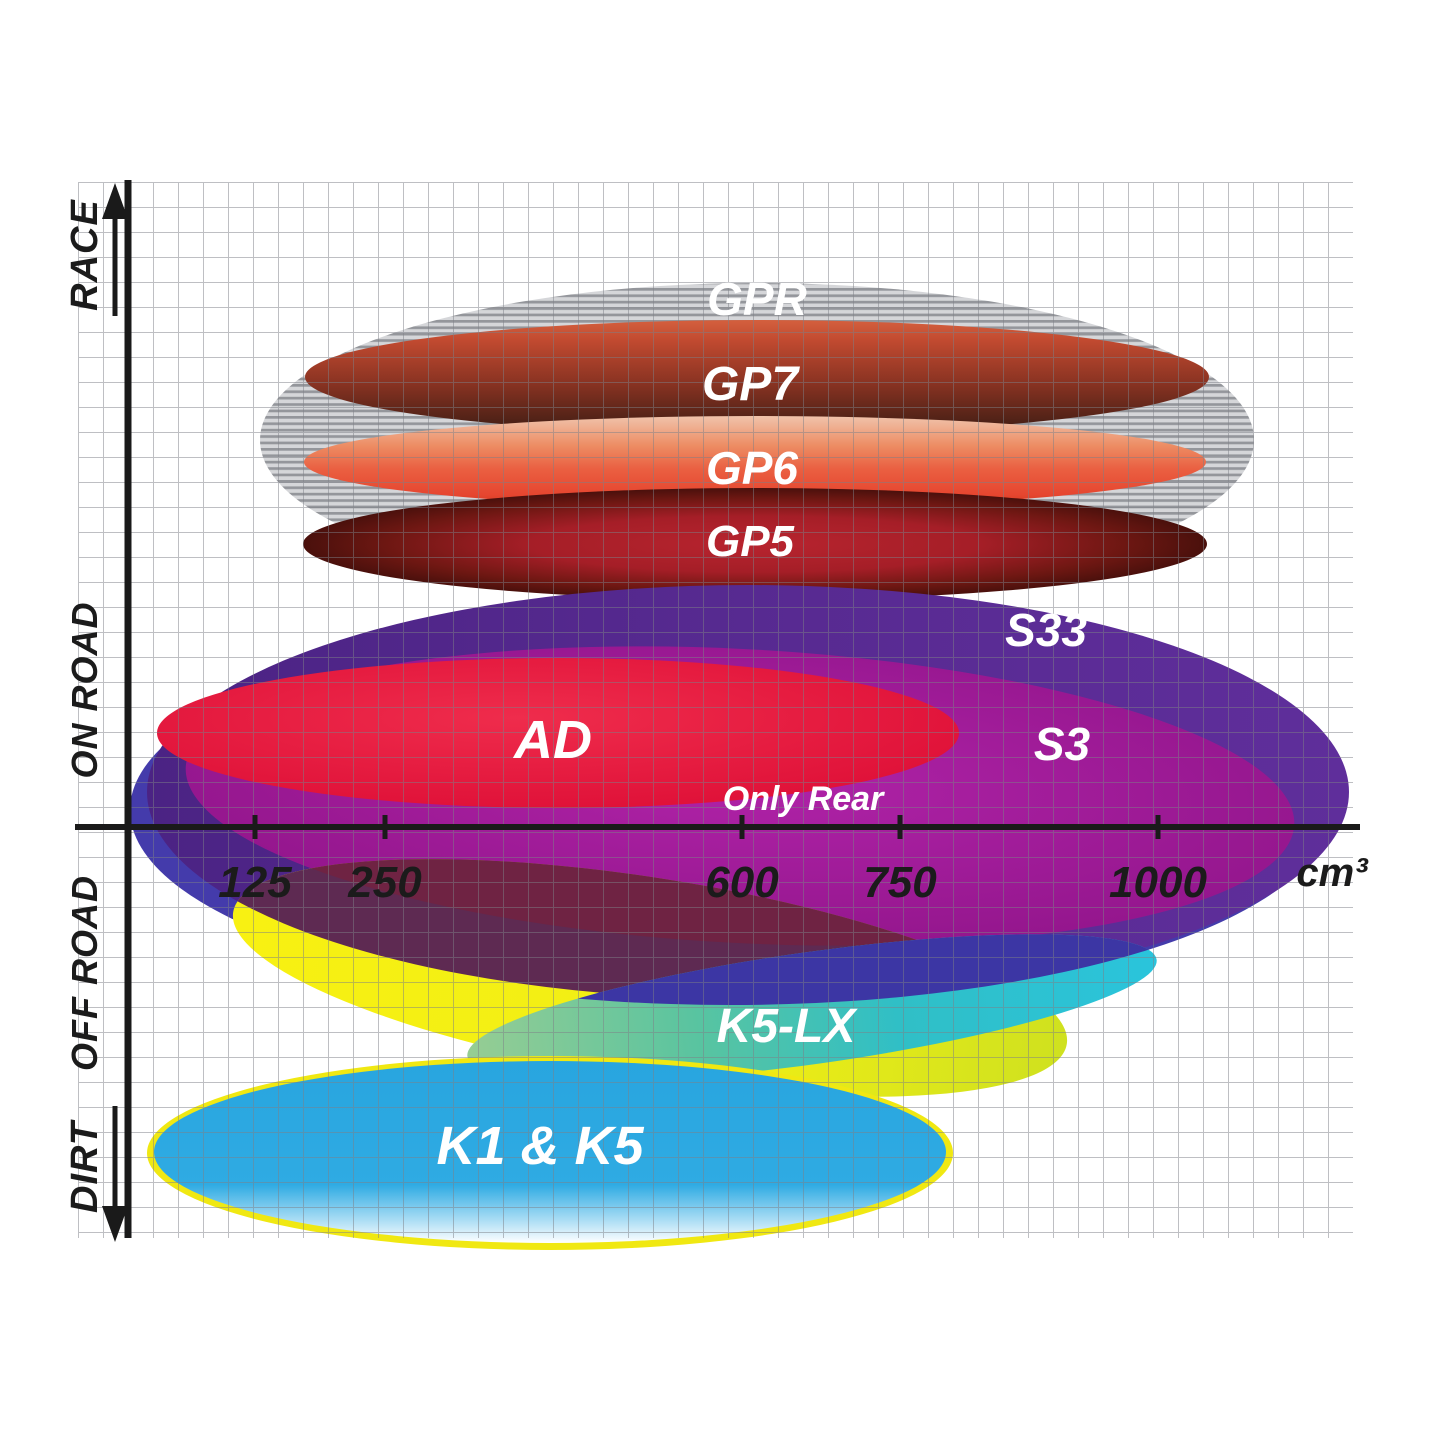 This screenshot has height=1445, width=1445. I want to click on region-label-gpr: GPR, so click(757, 299).